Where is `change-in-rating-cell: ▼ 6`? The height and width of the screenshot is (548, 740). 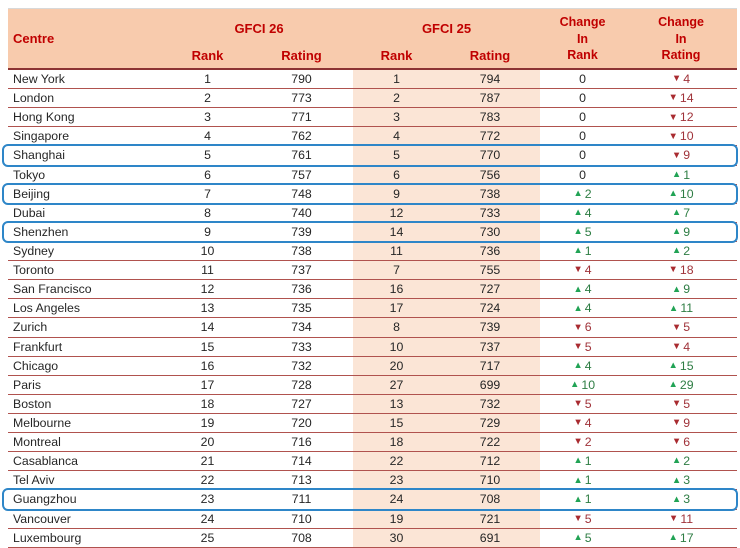
change-in-rating-cell: ▼ 6 is located at coordinates (681, 442).